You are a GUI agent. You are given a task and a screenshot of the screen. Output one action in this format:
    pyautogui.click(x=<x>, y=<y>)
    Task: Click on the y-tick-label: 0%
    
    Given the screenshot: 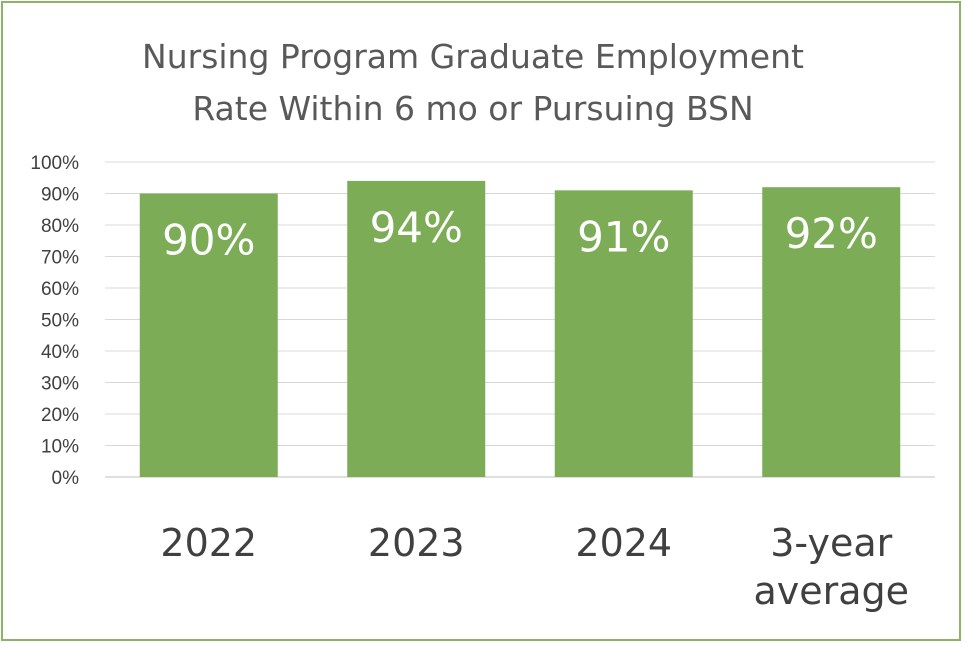 What is the action you would take?
    pyautogui.click(x=66, y=478)
    